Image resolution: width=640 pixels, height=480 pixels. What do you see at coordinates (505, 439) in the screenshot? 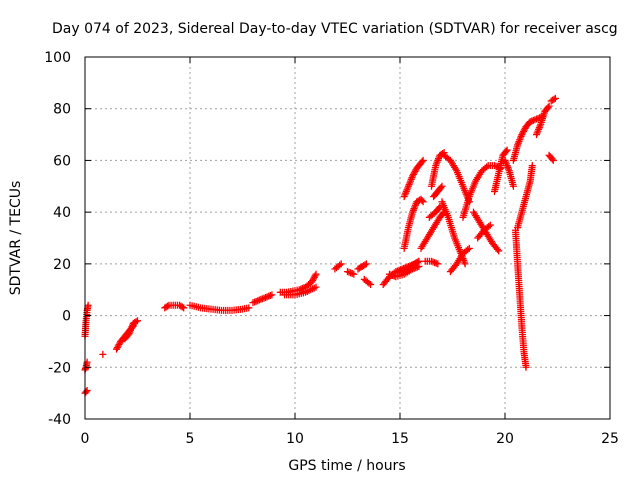
I see `x-tick-label: 20` at bounding box center [505, 439].